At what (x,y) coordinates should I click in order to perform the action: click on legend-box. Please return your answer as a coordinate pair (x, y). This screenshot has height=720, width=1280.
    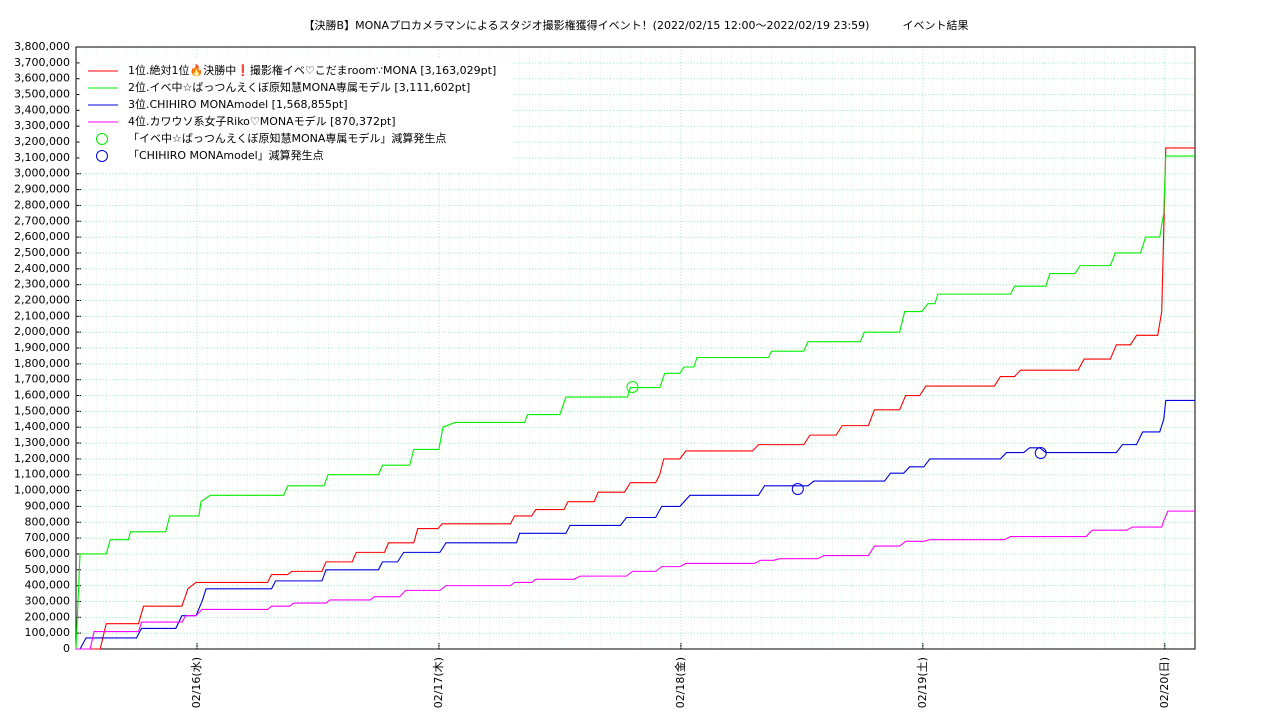
    Looking at the image, I should click on (296, 115).